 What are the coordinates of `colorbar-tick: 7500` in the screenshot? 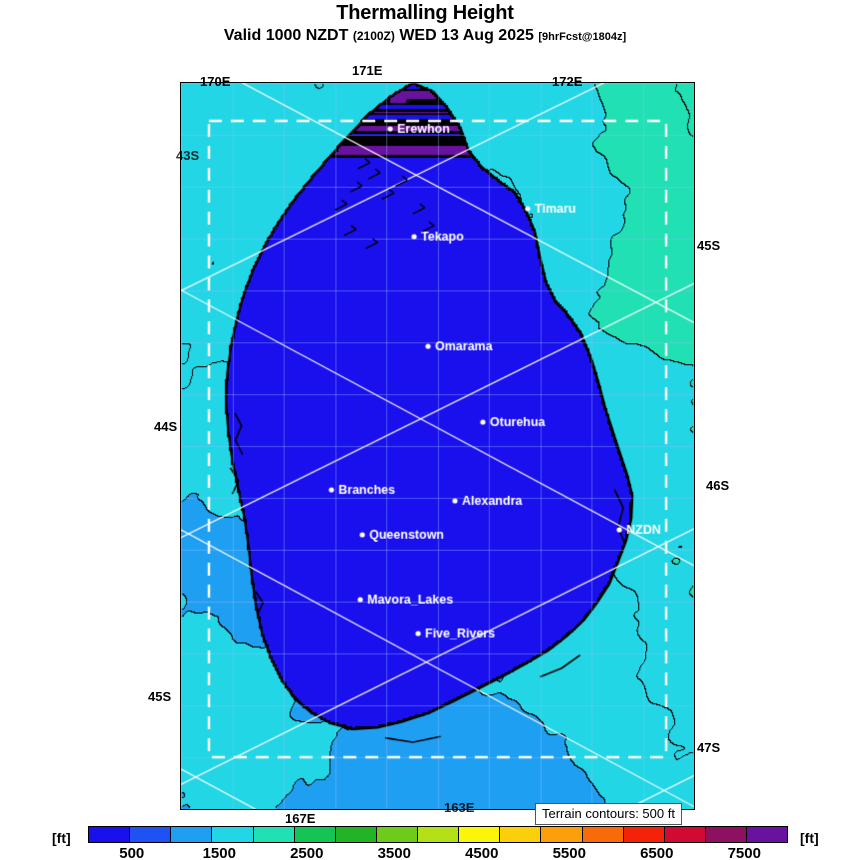 It's located at (744, 852).